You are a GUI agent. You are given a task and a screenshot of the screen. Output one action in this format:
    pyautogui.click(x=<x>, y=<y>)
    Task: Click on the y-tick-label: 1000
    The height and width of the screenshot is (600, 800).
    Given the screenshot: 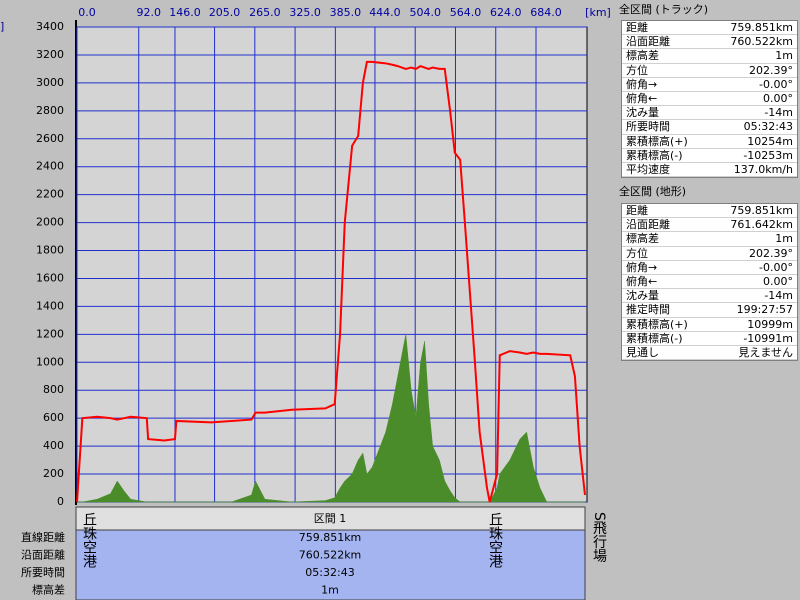 What is the action you would take?
    pyautogui.click(x=50, y=361)
    